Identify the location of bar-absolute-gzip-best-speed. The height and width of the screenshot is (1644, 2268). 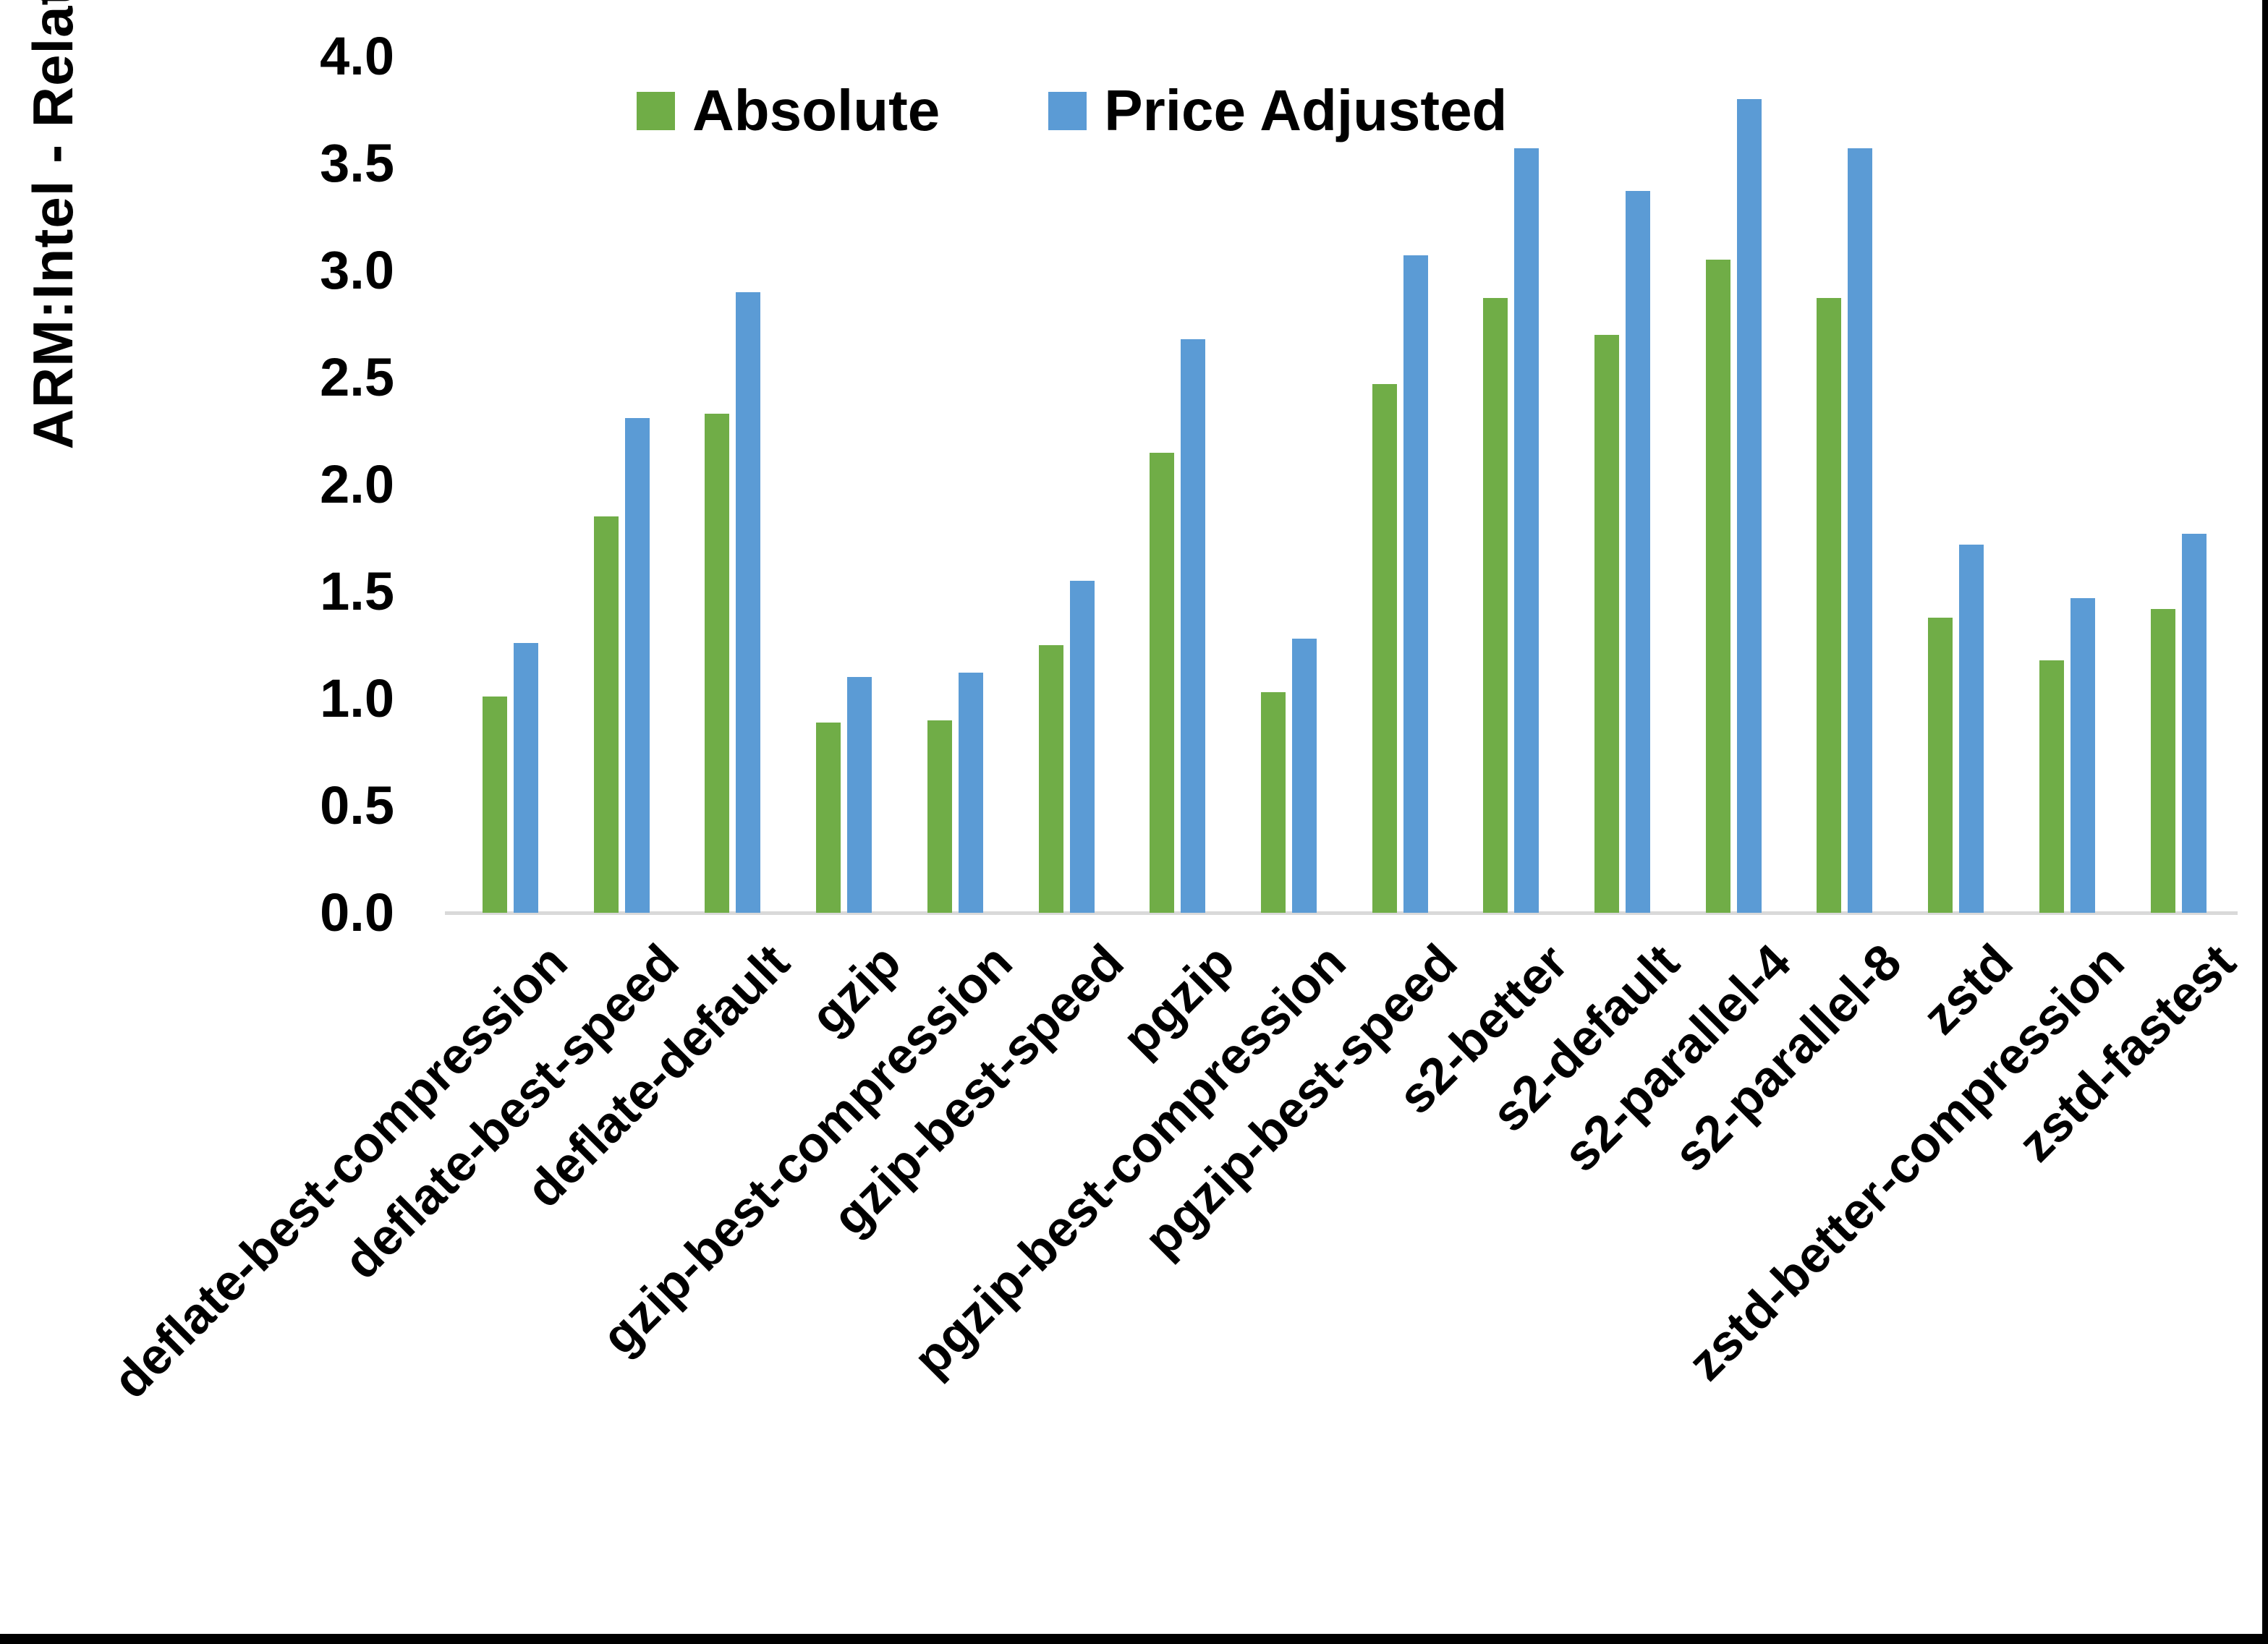
(1051, 779).